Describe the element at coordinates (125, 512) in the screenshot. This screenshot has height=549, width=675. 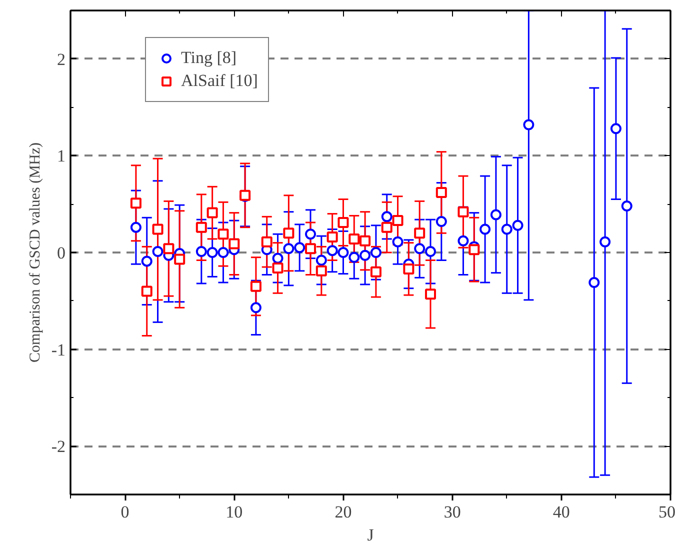
I see `x-tick-label: 0` at that location.